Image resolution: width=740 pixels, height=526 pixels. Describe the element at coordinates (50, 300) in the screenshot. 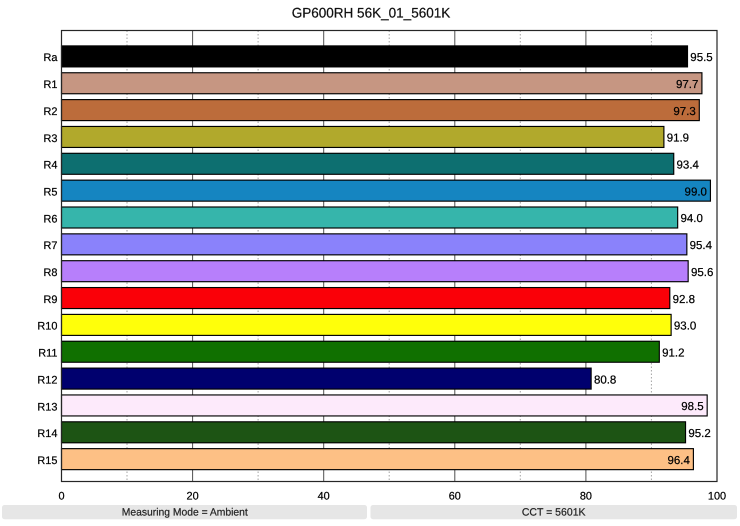

I see `svg-text: R9` at that location.